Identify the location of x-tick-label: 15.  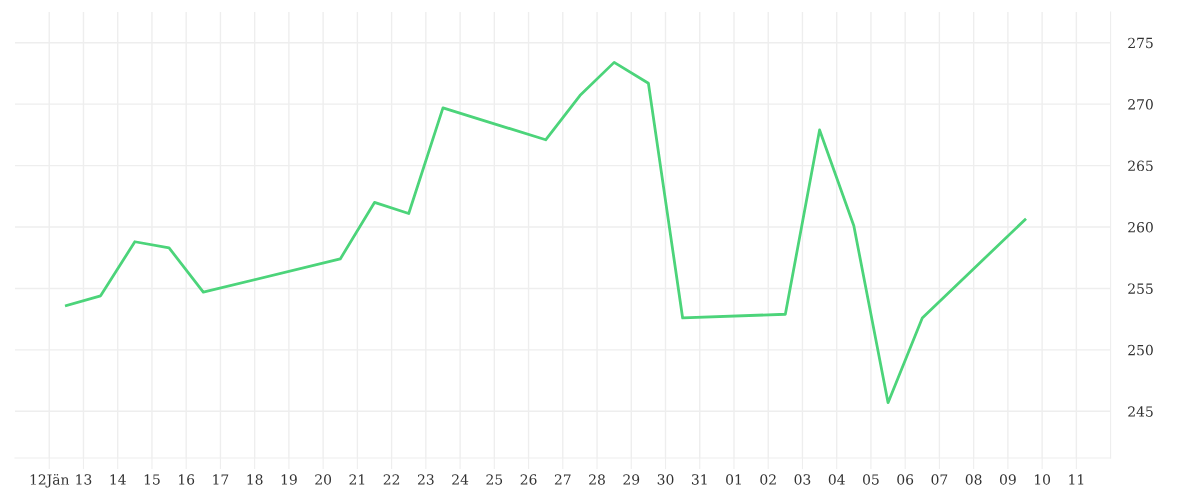
(152, 479).